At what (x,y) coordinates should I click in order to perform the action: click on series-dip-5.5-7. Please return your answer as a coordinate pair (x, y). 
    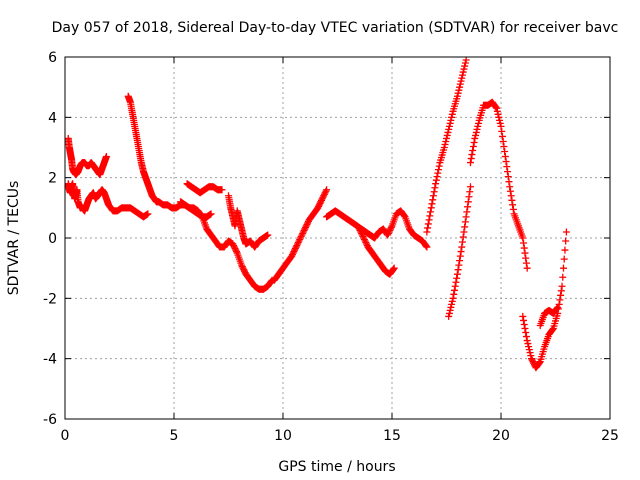
    Looking at the image, I should click on (196, 209).